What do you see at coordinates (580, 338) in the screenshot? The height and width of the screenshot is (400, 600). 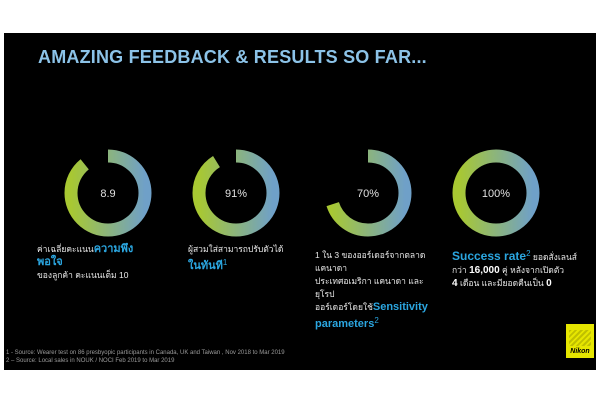 I see `logo-mark-icon` at bounding box center [580, 338].